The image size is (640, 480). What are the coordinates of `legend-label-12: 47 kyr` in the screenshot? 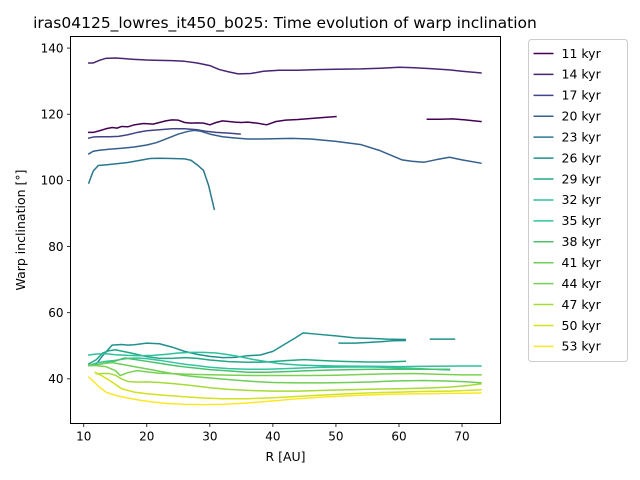 It's located at (582, 304).